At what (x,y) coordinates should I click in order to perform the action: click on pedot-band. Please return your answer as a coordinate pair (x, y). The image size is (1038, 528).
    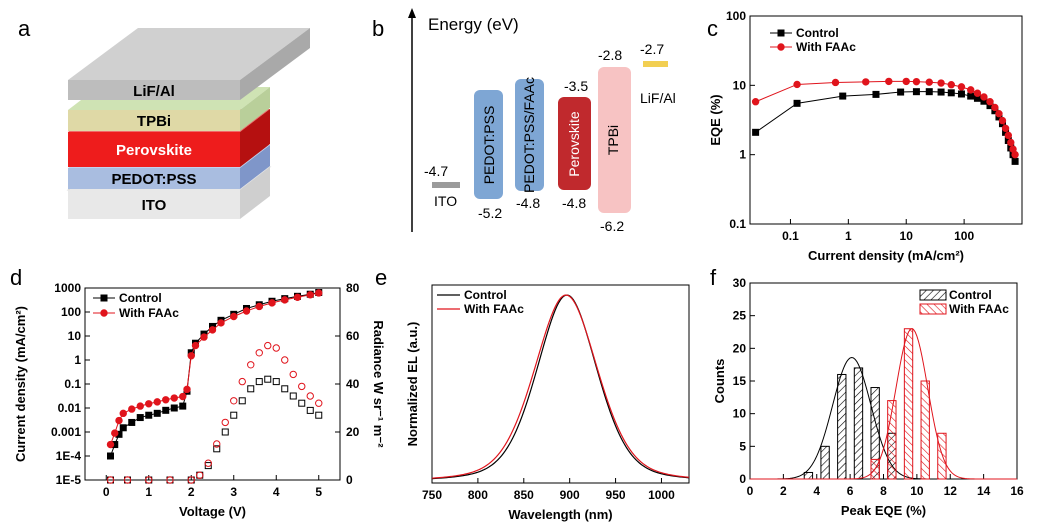
    Looking at the image, I should click on (488, 144).